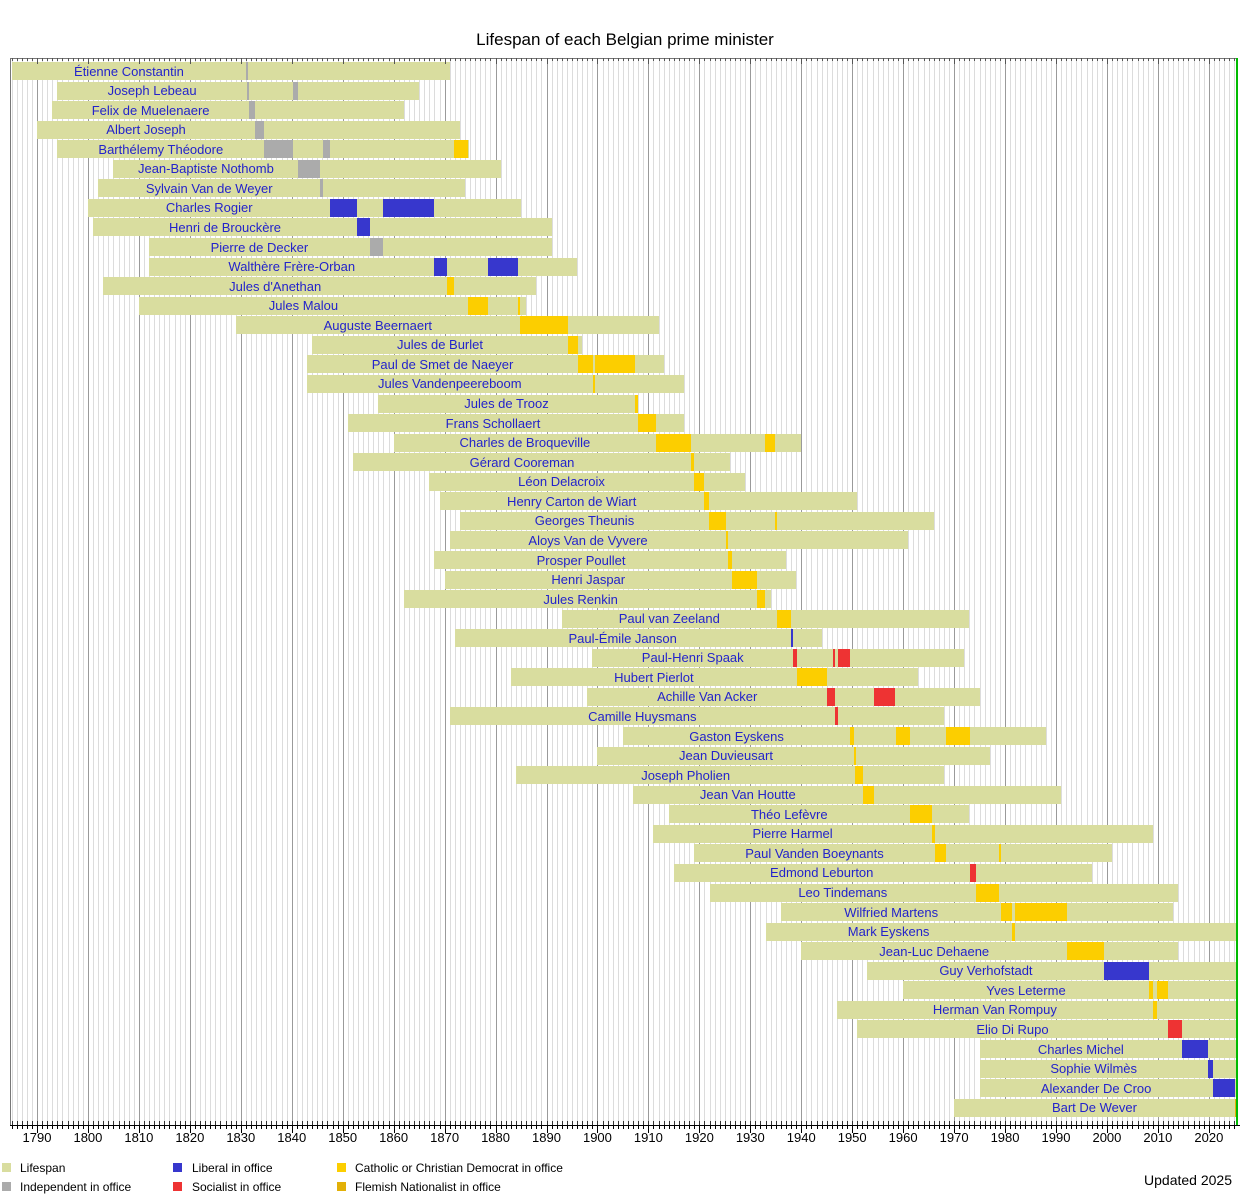 The width and height of the screenshot is (1250, 1200). What do you see at coordinates (495, 1137) in the screenshot?
I see `x-axis-tick-label: 1880` at bounding box center [495, 1137].